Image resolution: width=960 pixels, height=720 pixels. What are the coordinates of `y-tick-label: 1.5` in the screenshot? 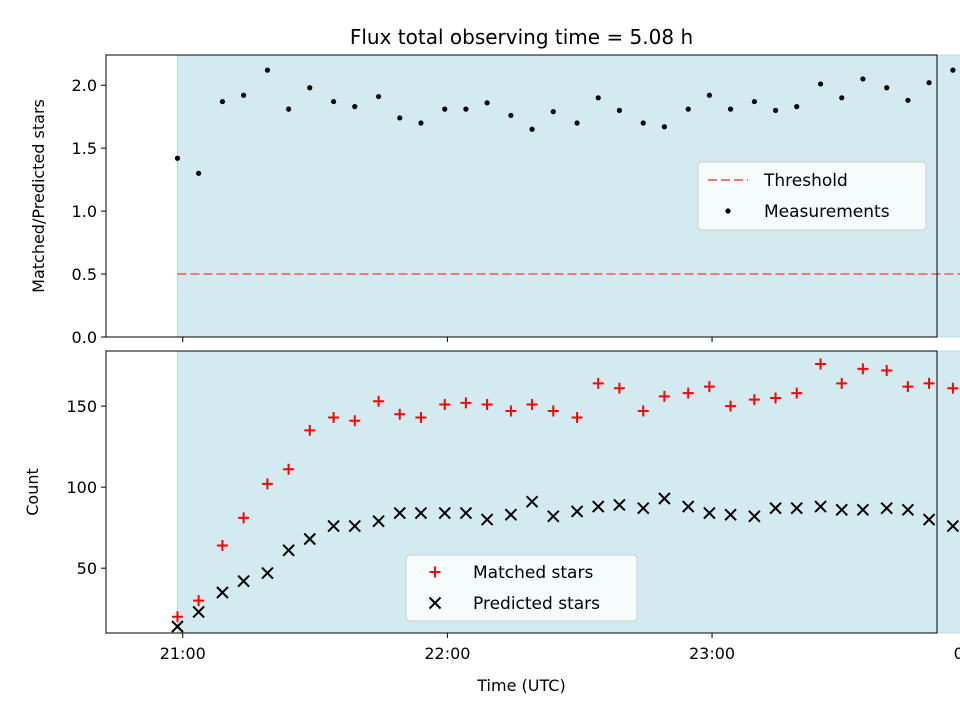 It's located at (84, 148).